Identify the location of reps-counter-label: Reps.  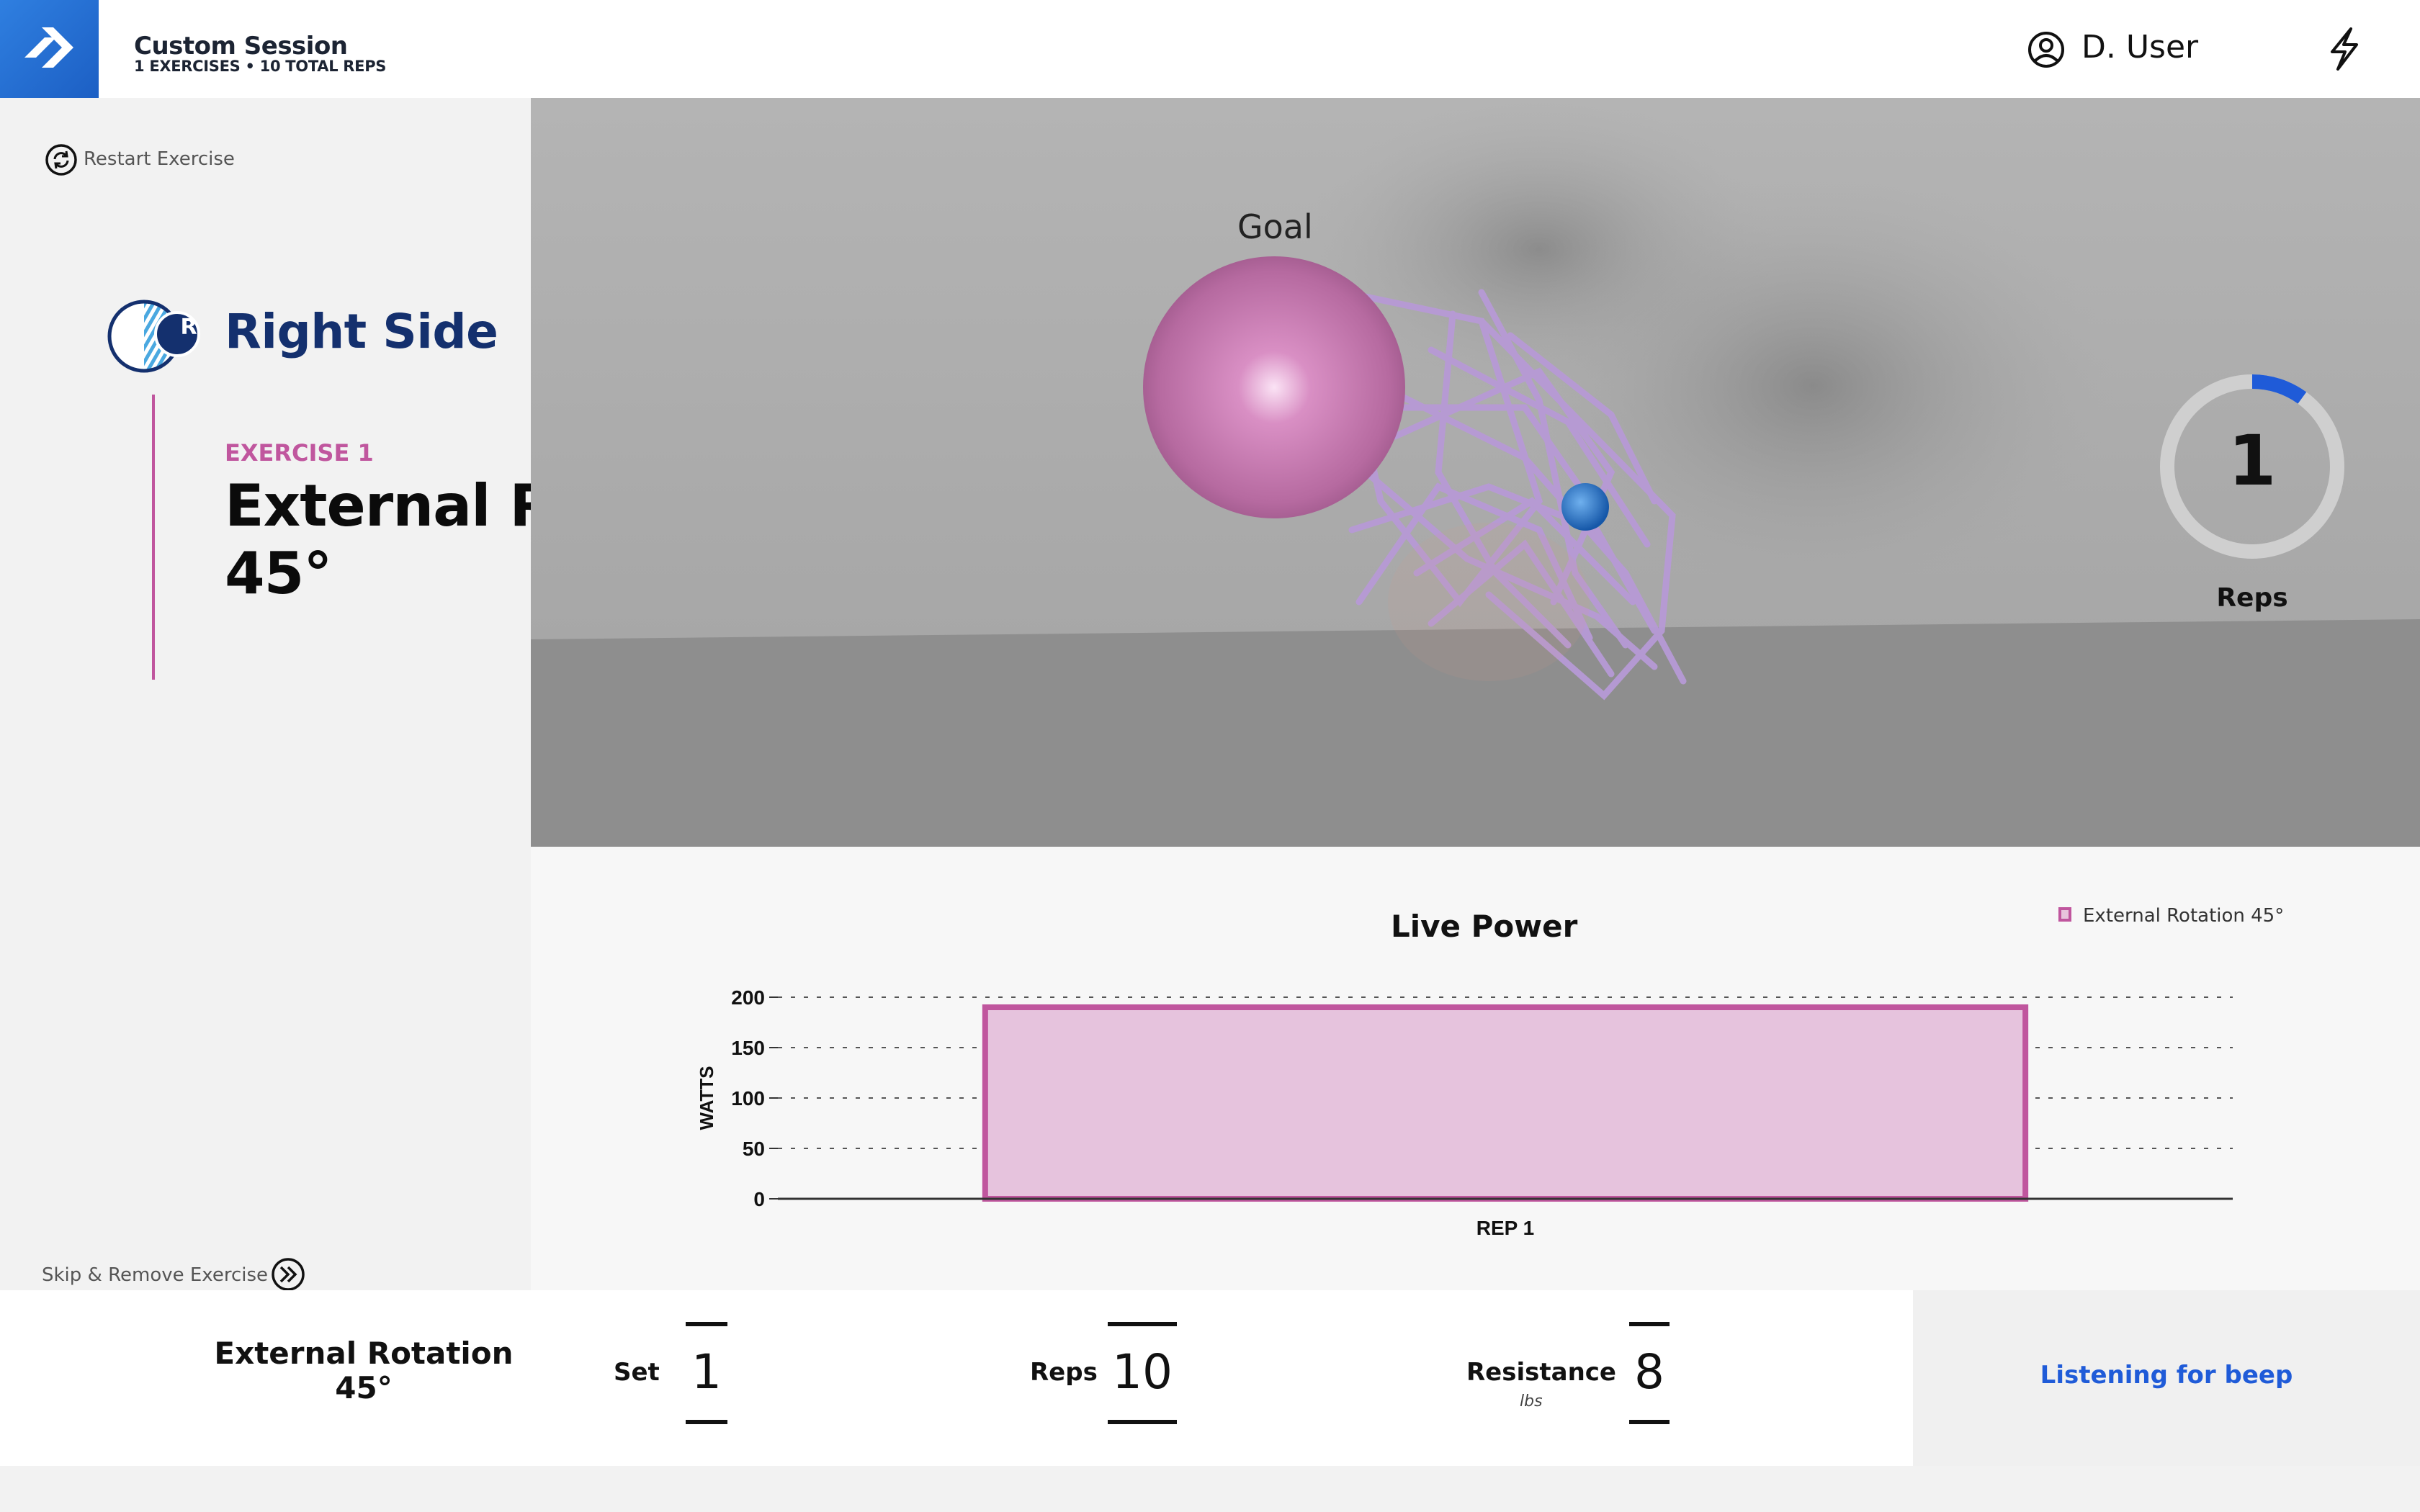
(2252, 598).